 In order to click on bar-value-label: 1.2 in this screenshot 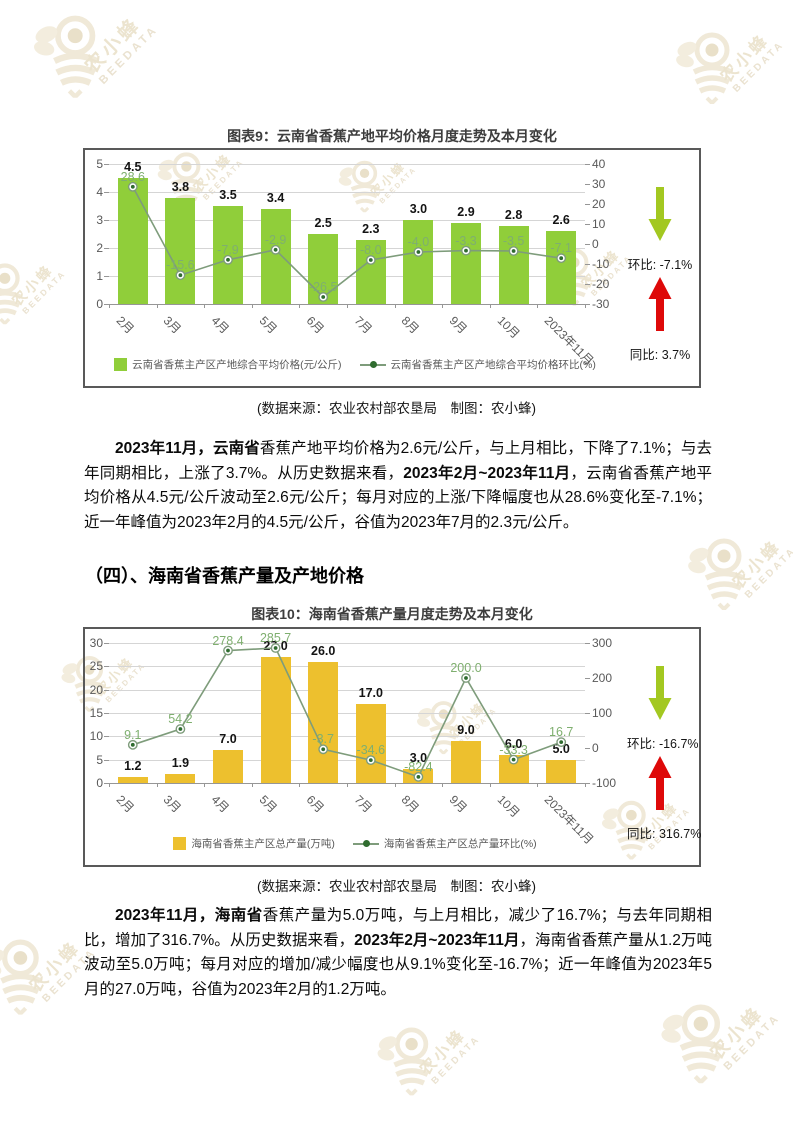, I will do `click(133, 766)`.